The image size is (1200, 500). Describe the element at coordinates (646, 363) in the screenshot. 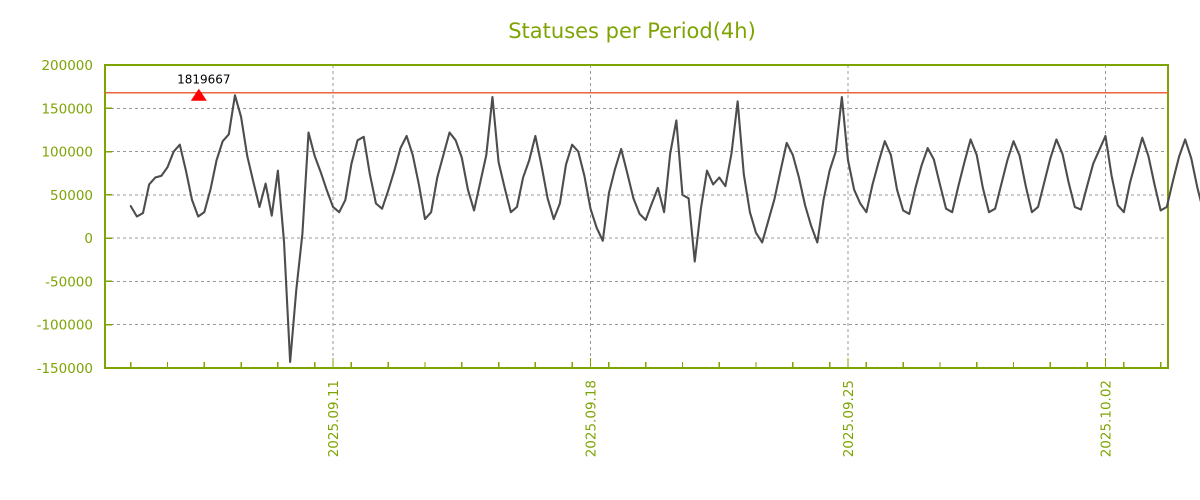

I see `x-axis-ticks` at that location.